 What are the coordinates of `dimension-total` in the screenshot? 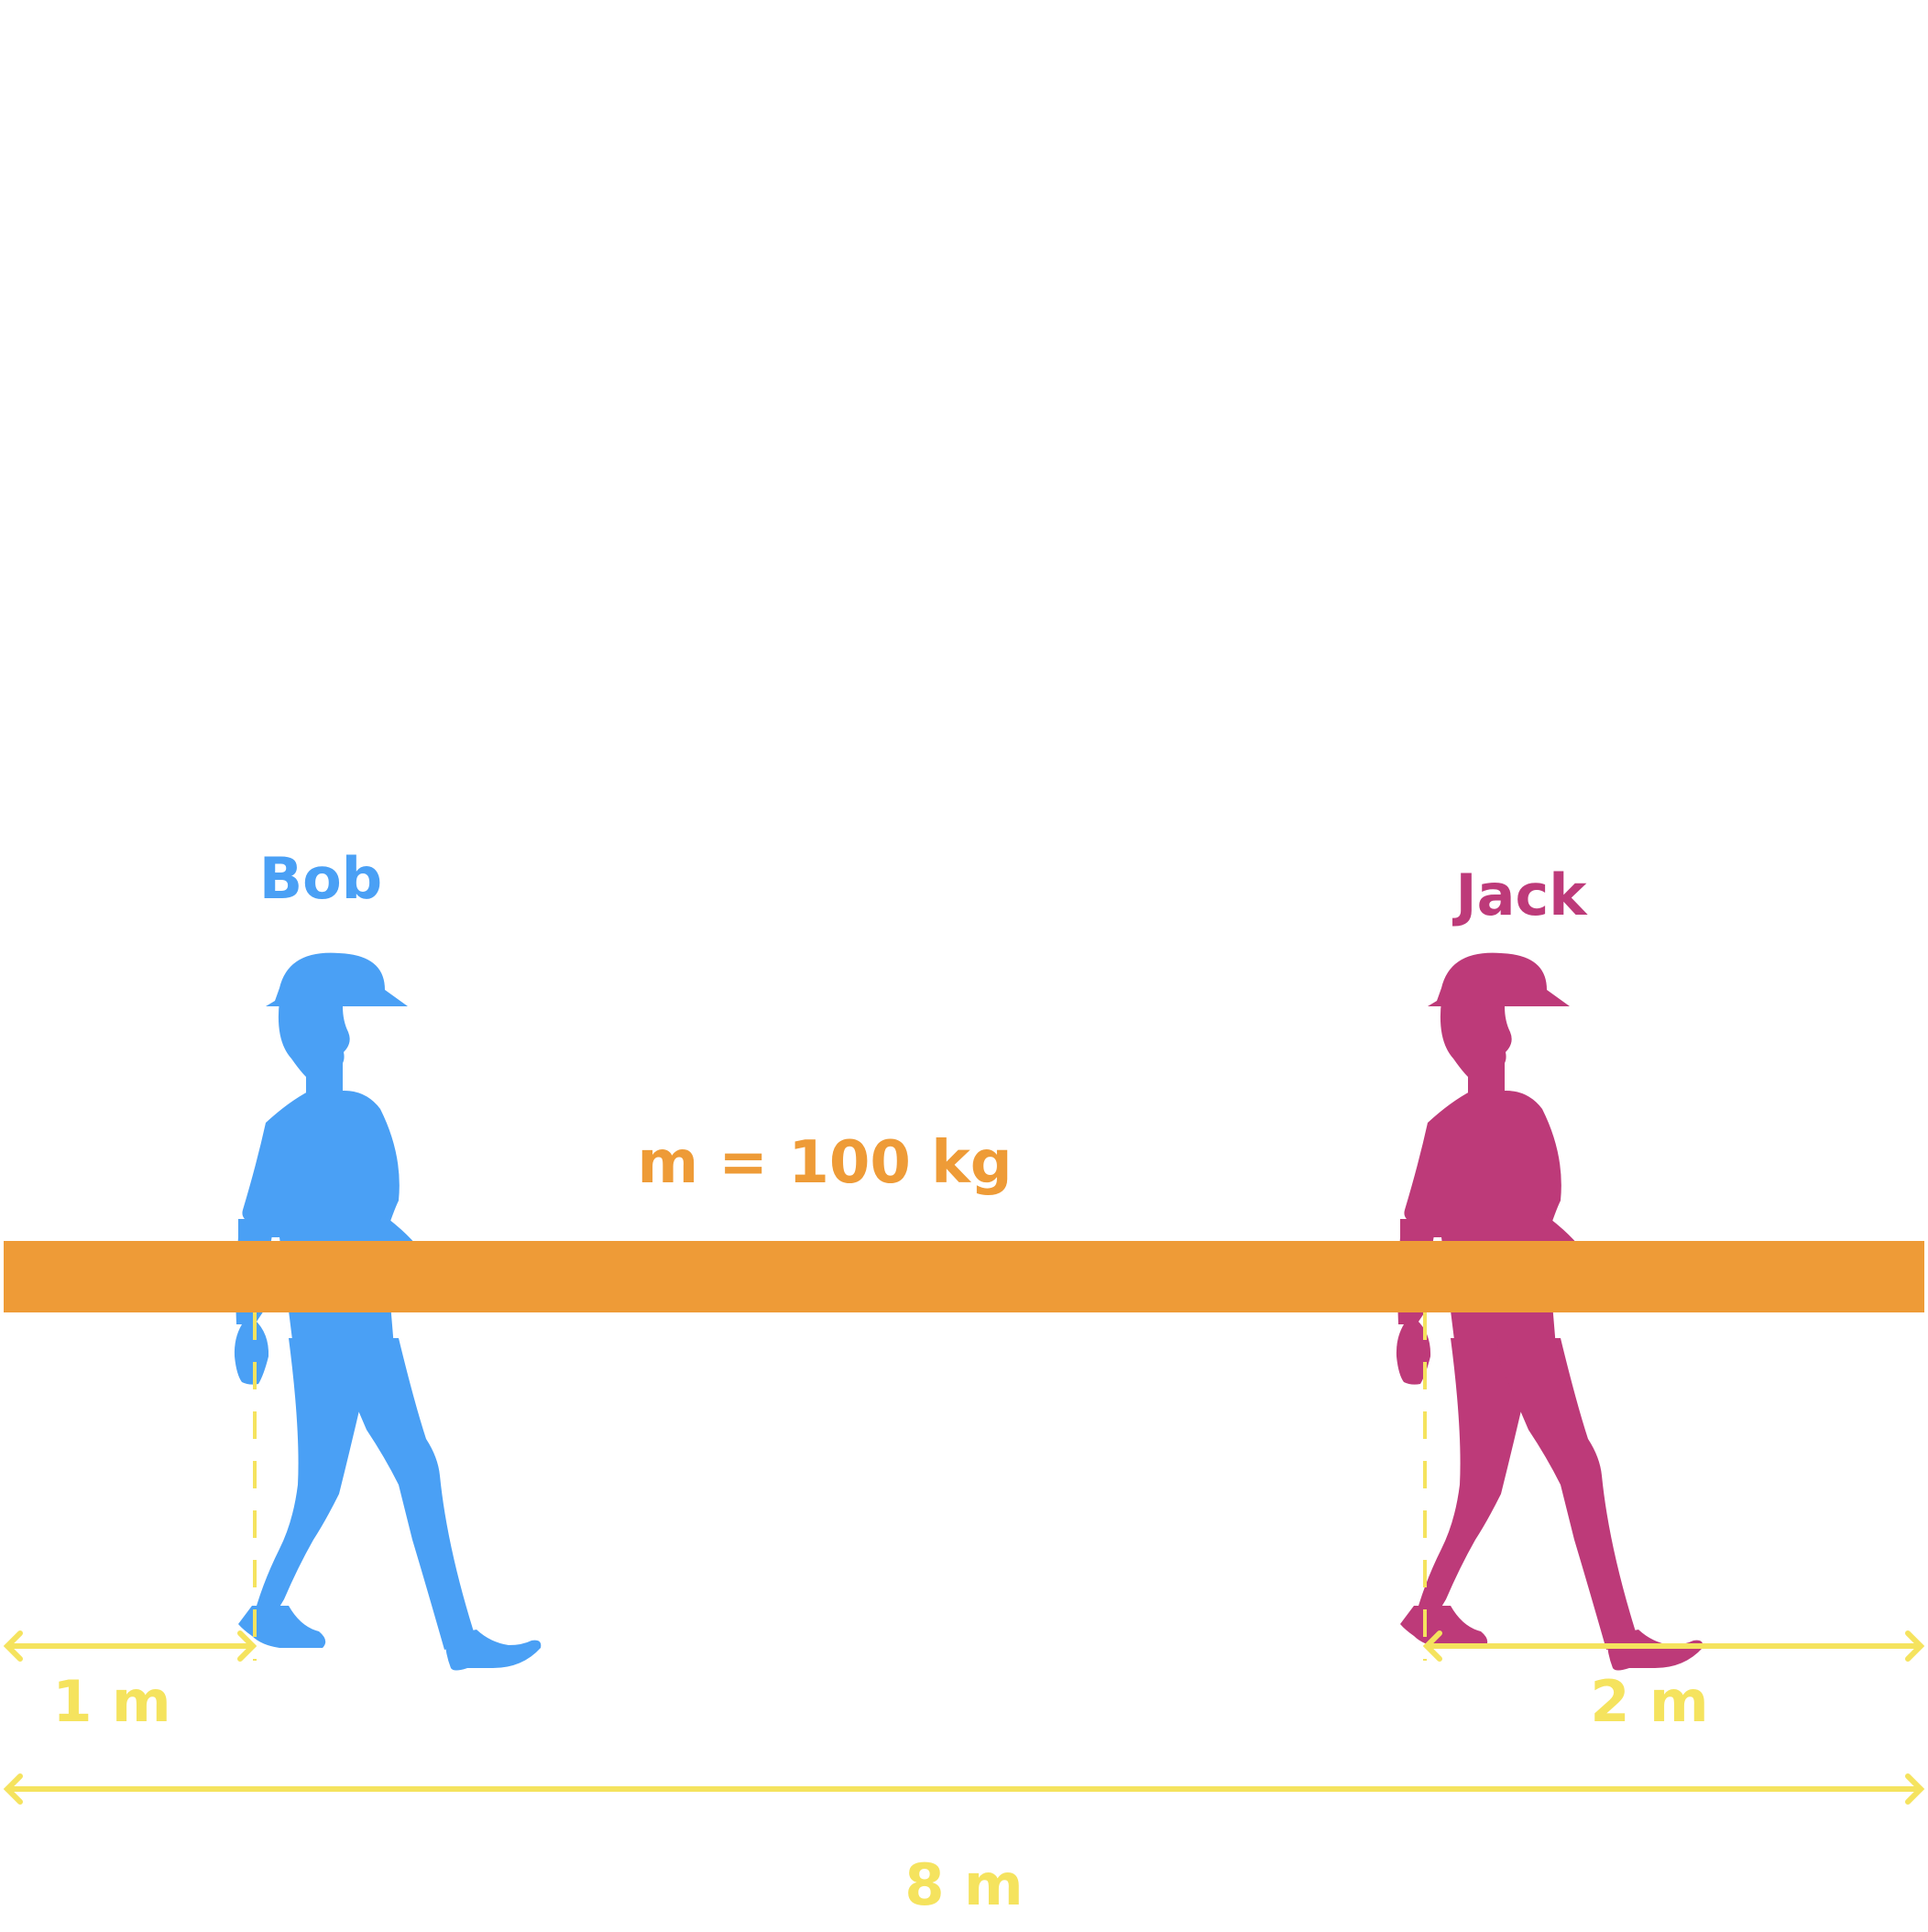 It's located at (964, 1789).